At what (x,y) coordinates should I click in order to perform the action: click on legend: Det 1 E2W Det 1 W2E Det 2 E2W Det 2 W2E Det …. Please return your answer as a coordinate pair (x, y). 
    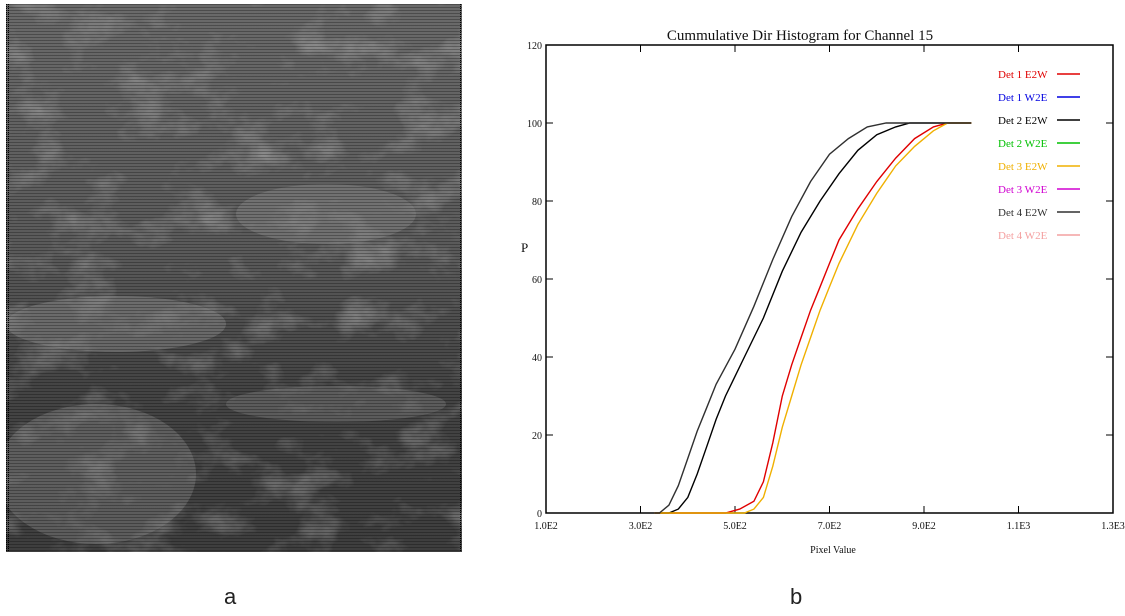
    Looking at the image, I should click on (1039, 155).